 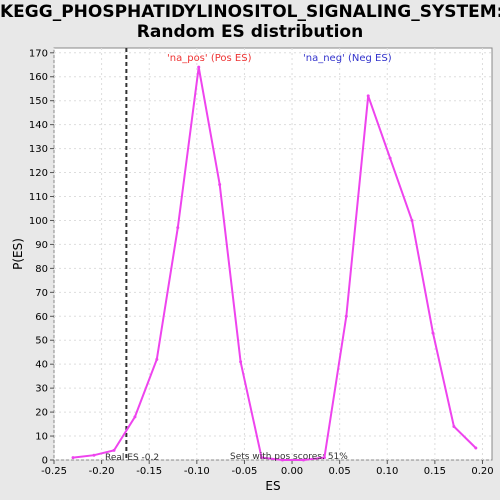 What do you see at coordinates (209, 58) in the screenshot?
I see `legend-pos-es: 'na_pos' (Pos ES)` at bounding box center [209, 58].